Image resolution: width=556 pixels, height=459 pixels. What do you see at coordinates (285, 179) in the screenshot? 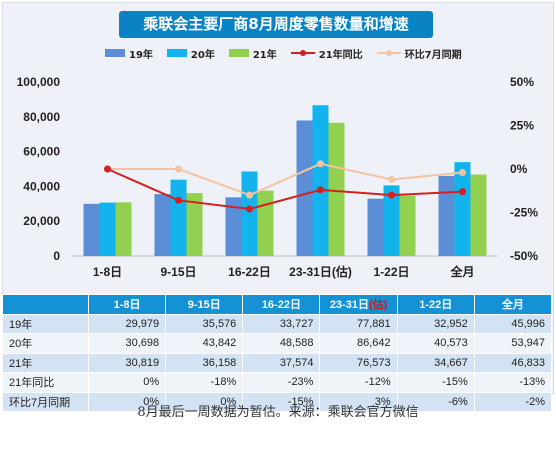
I see `series-line` at bounding box center [285, 179].